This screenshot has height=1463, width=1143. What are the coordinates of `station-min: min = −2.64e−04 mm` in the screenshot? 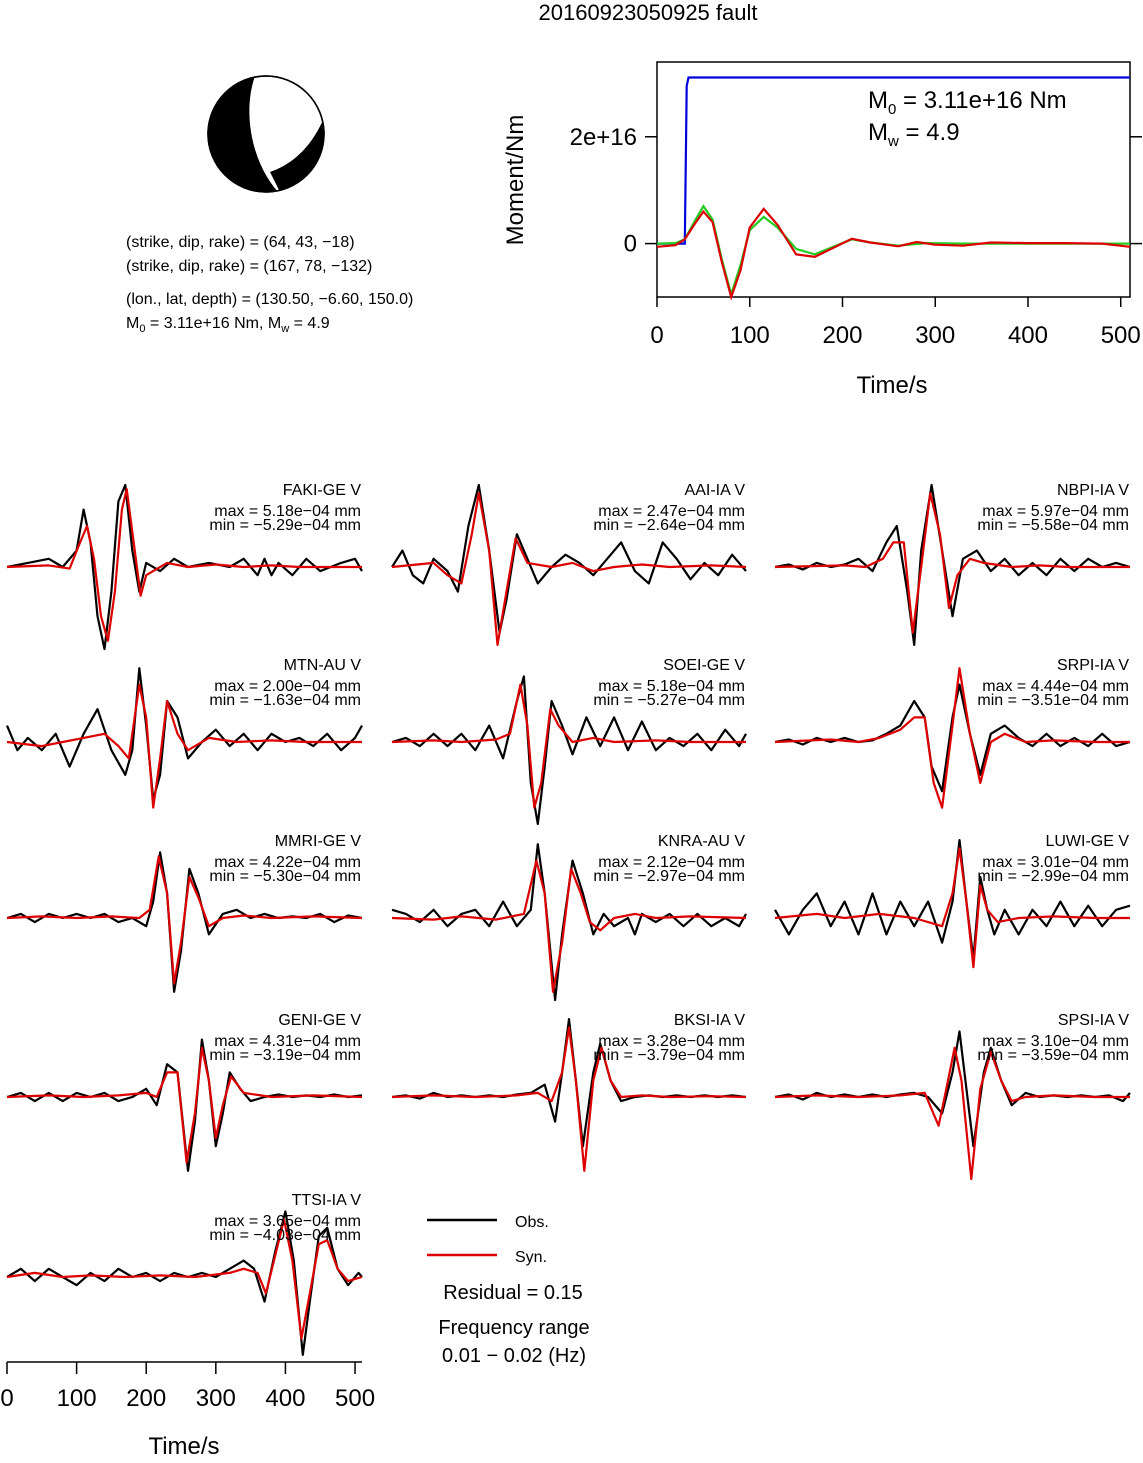 It's located at (669, 525).